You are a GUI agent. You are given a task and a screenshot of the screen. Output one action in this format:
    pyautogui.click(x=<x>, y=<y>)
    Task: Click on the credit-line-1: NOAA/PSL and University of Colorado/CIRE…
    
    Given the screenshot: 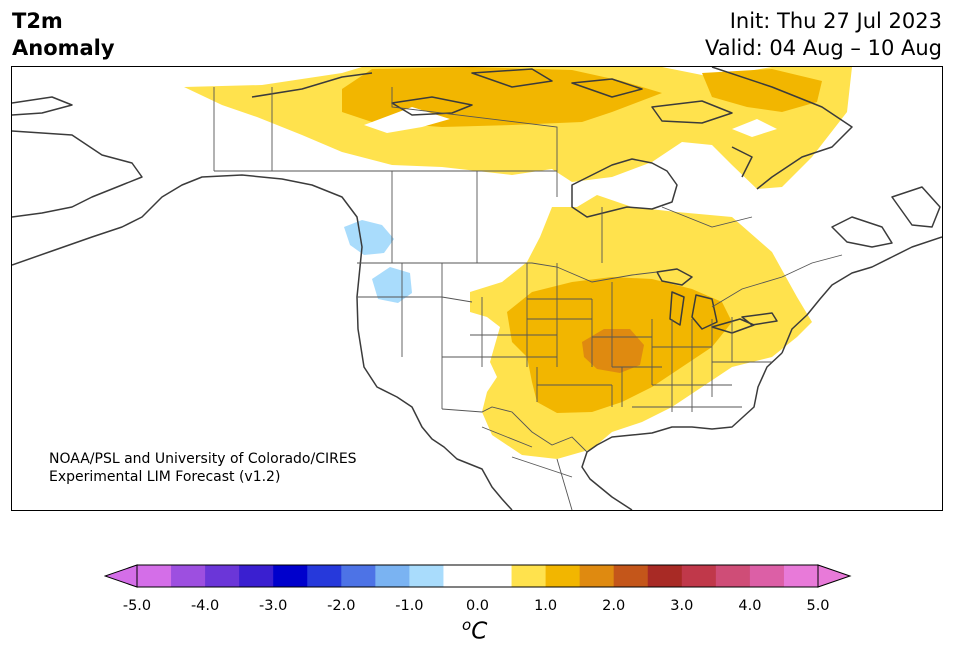 What is the action you would take?
    pyautogui.click(x=203, y=459)
    